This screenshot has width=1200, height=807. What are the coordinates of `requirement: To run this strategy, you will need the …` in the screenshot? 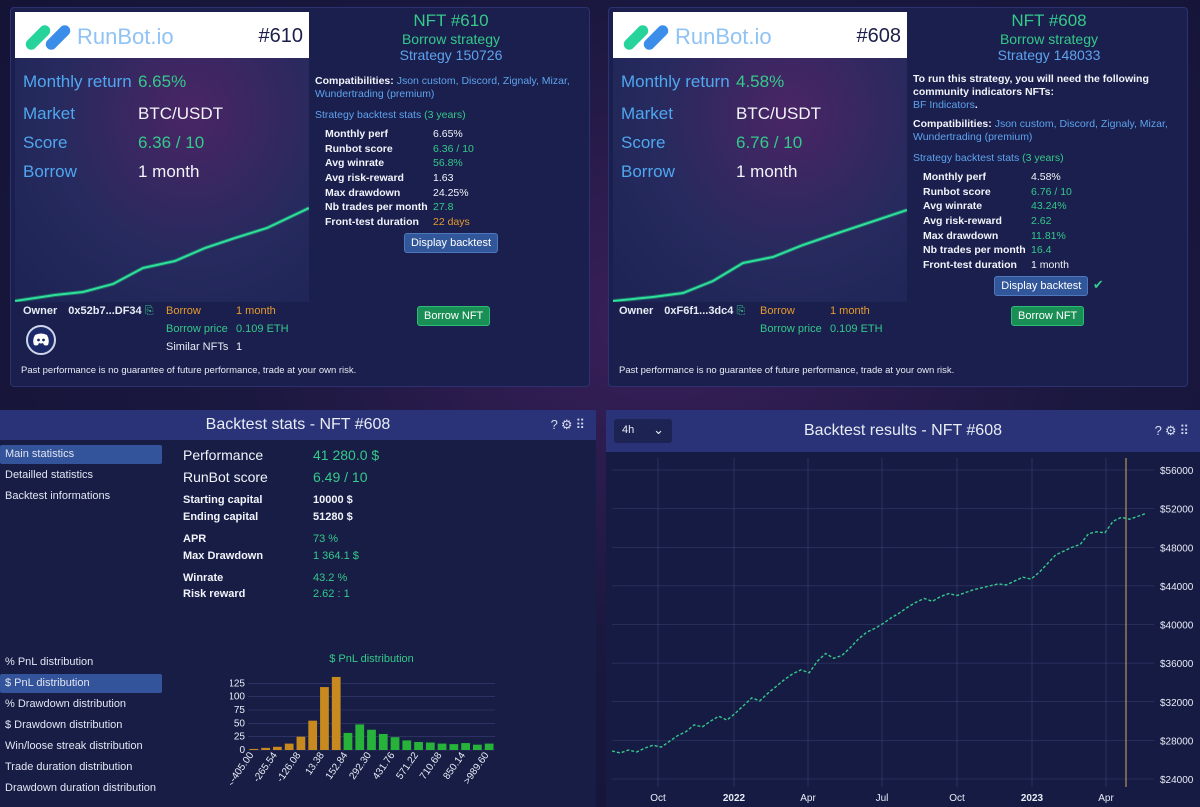 It's located at (1031, 92).